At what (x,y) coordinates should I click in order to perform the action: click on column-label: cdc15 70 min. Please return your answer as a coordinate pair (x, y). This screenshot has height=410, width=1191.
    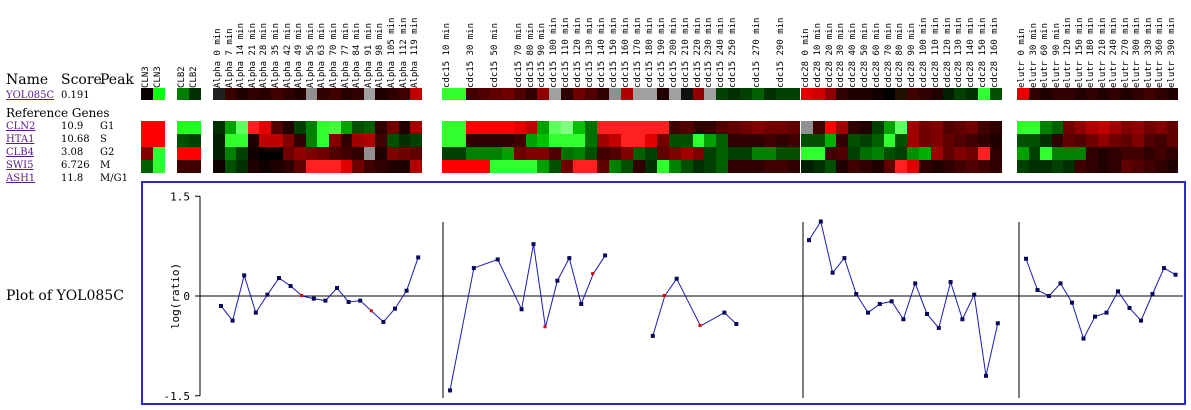
    Looking at the image, I should click on (518, 55).